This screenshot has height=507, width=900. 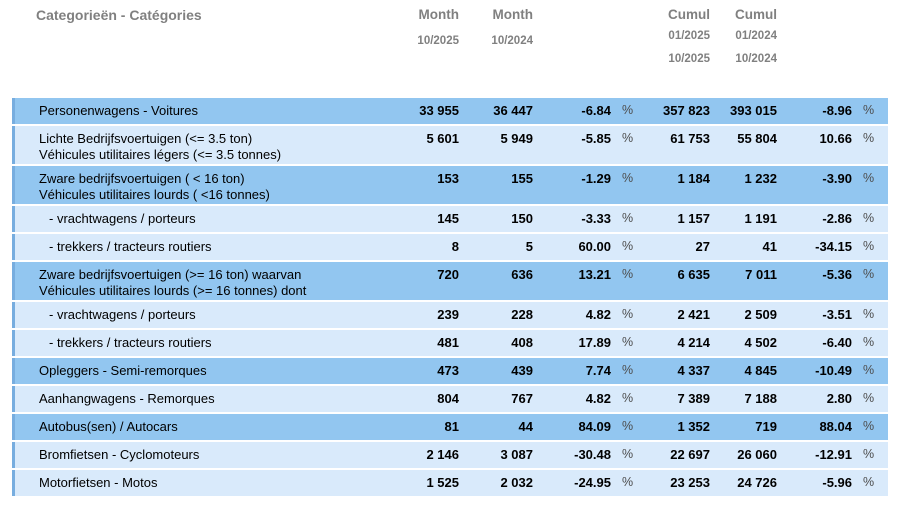 I want to click on row-category-label: Aanhangwagens - Remorques, so click(x=212, y=399).